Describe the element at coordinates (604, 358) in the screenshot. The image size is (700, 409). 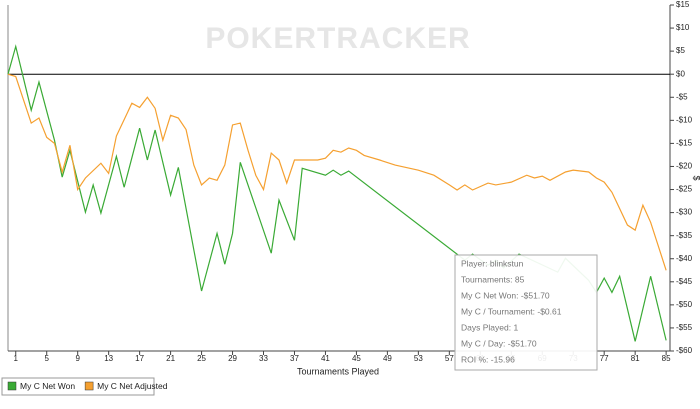
I see `x-tick-label: 77` at that location.